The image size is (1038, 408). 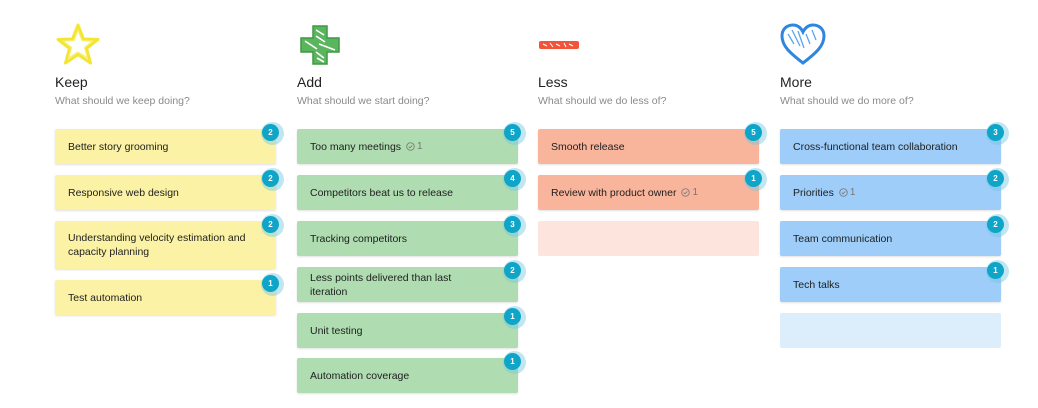 I want to click on card: Test automation 1, so click(x=167, y=295).